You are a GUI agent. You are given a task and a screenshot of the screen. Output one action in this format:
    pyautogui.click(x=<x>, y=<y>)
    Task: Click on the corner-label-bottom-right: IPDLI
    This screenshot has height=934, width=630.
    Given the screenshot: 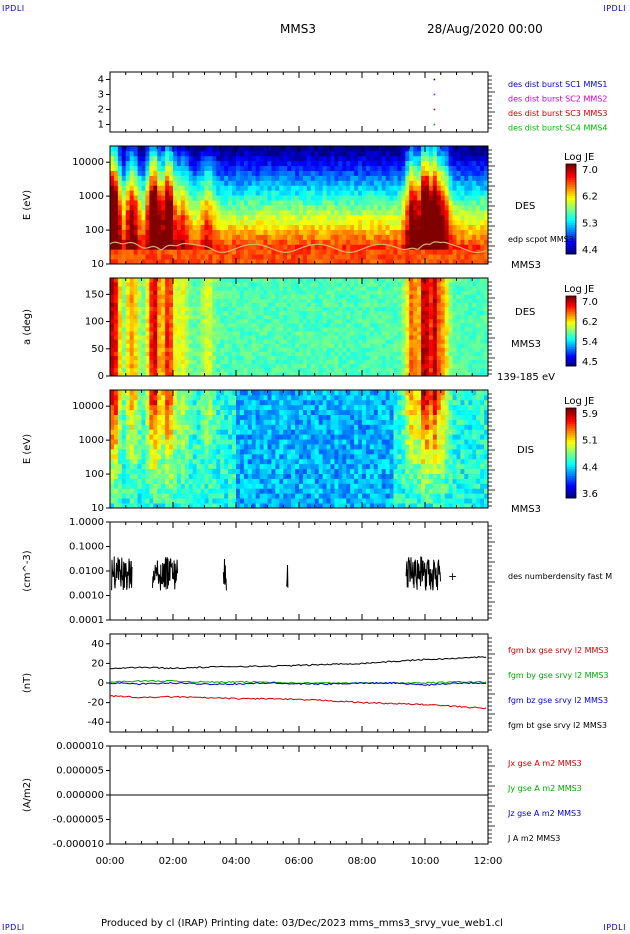 What is the action you would take?
    pyautogui.click(x=614, y=927)
    